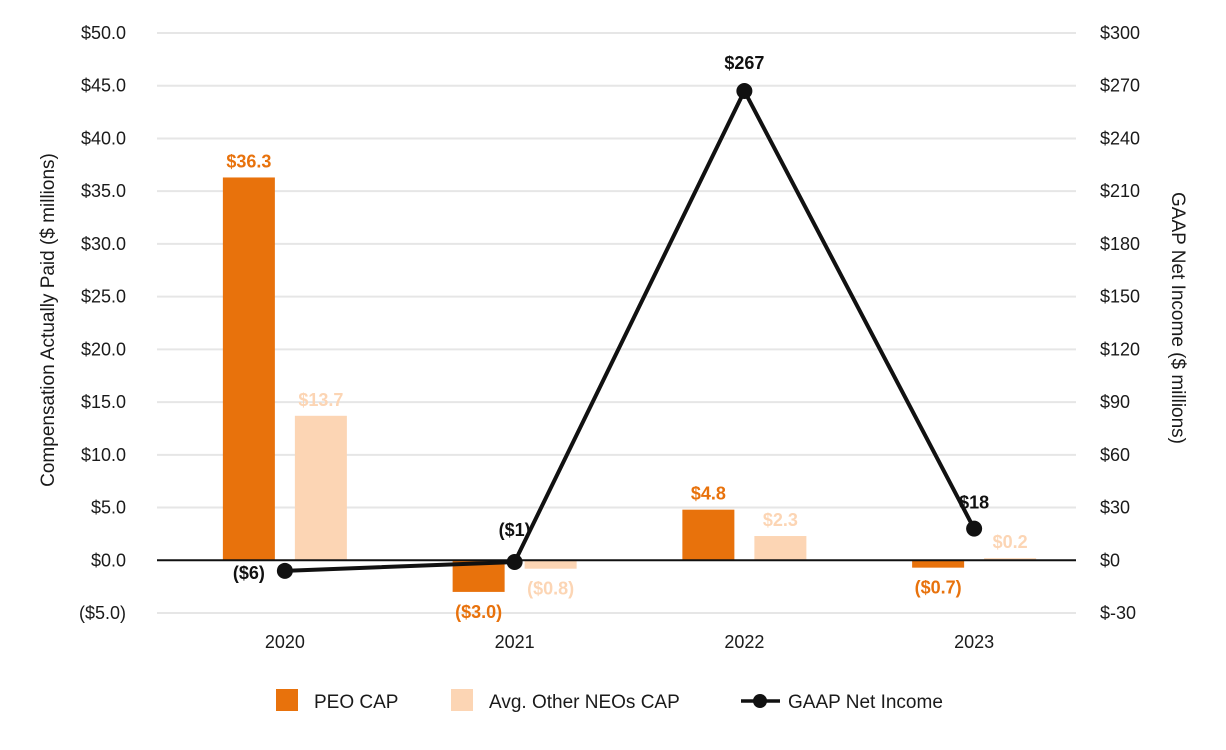 The image size is (1226, 750). I want to click on net-income-point-2021, so click(514, 562).